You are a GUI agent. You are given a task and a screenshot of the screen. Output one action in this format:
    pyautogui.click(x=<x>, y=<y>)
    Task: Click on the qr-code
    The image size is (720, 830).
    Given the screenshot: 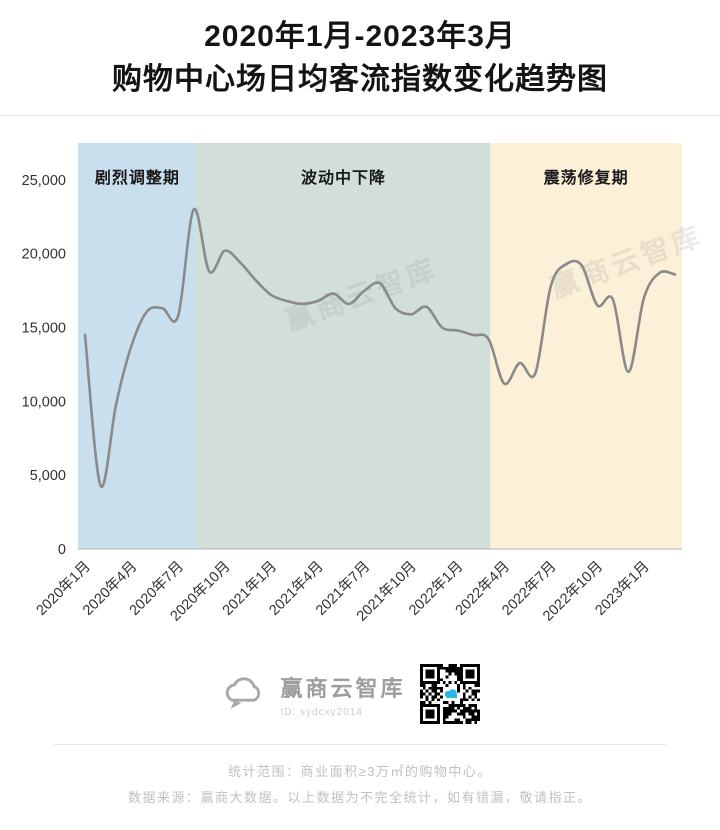 What is the action you would take?
    pyautogui.click(x=449, y=694)
    